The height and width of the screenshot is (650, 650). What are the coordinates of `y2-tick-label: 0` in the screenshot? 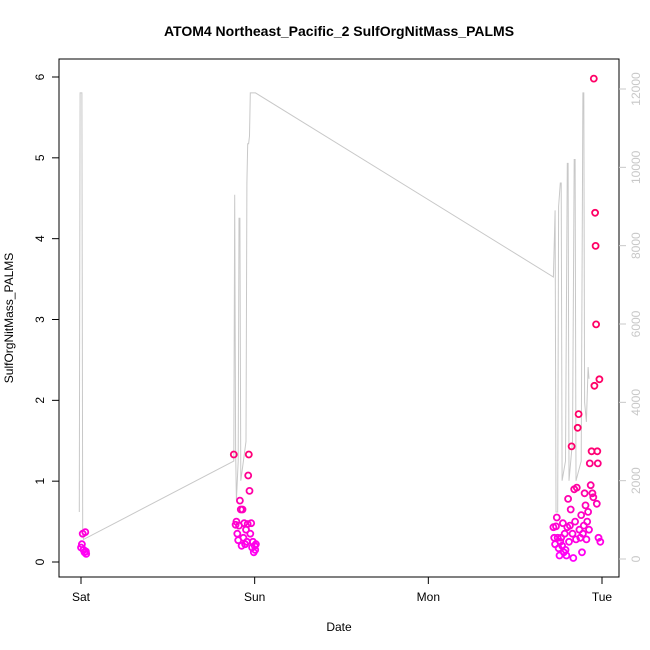 It's located at (636, 558).